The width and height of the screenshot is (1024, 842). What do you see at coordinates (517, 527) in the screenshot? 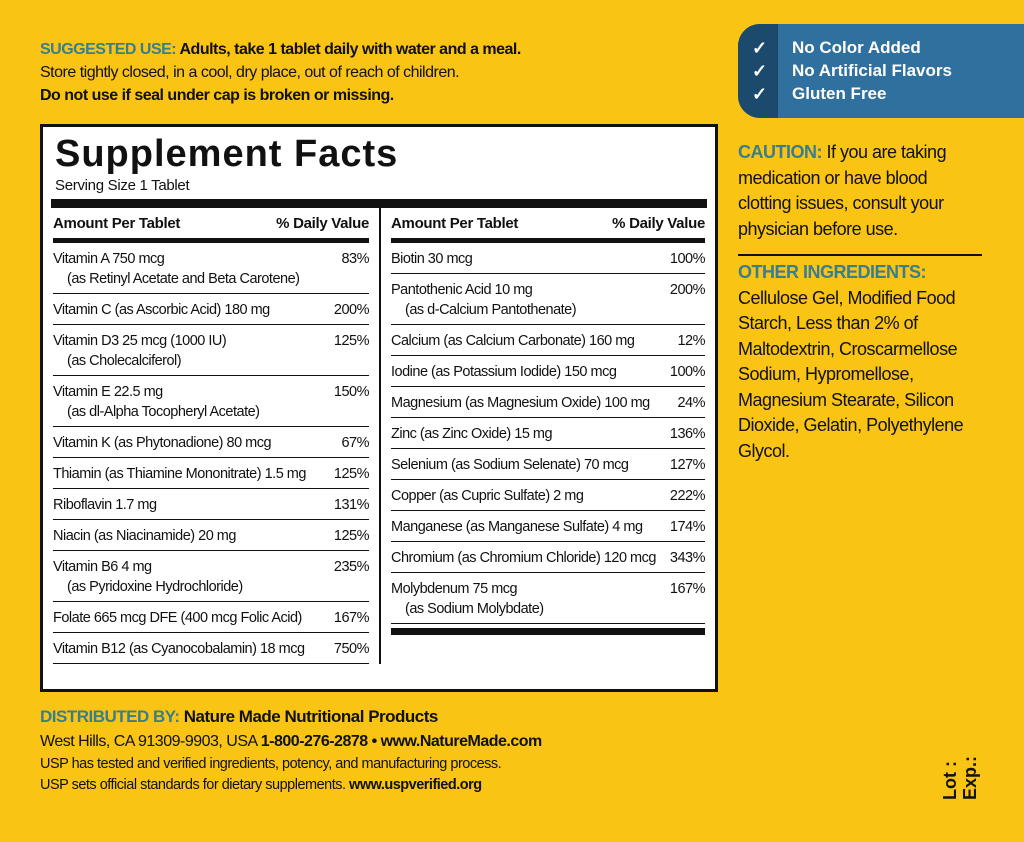
I see `nutrient-name: Manganese (as Manganese Sulfate) 4 mg` at bounding box center [517, 527].